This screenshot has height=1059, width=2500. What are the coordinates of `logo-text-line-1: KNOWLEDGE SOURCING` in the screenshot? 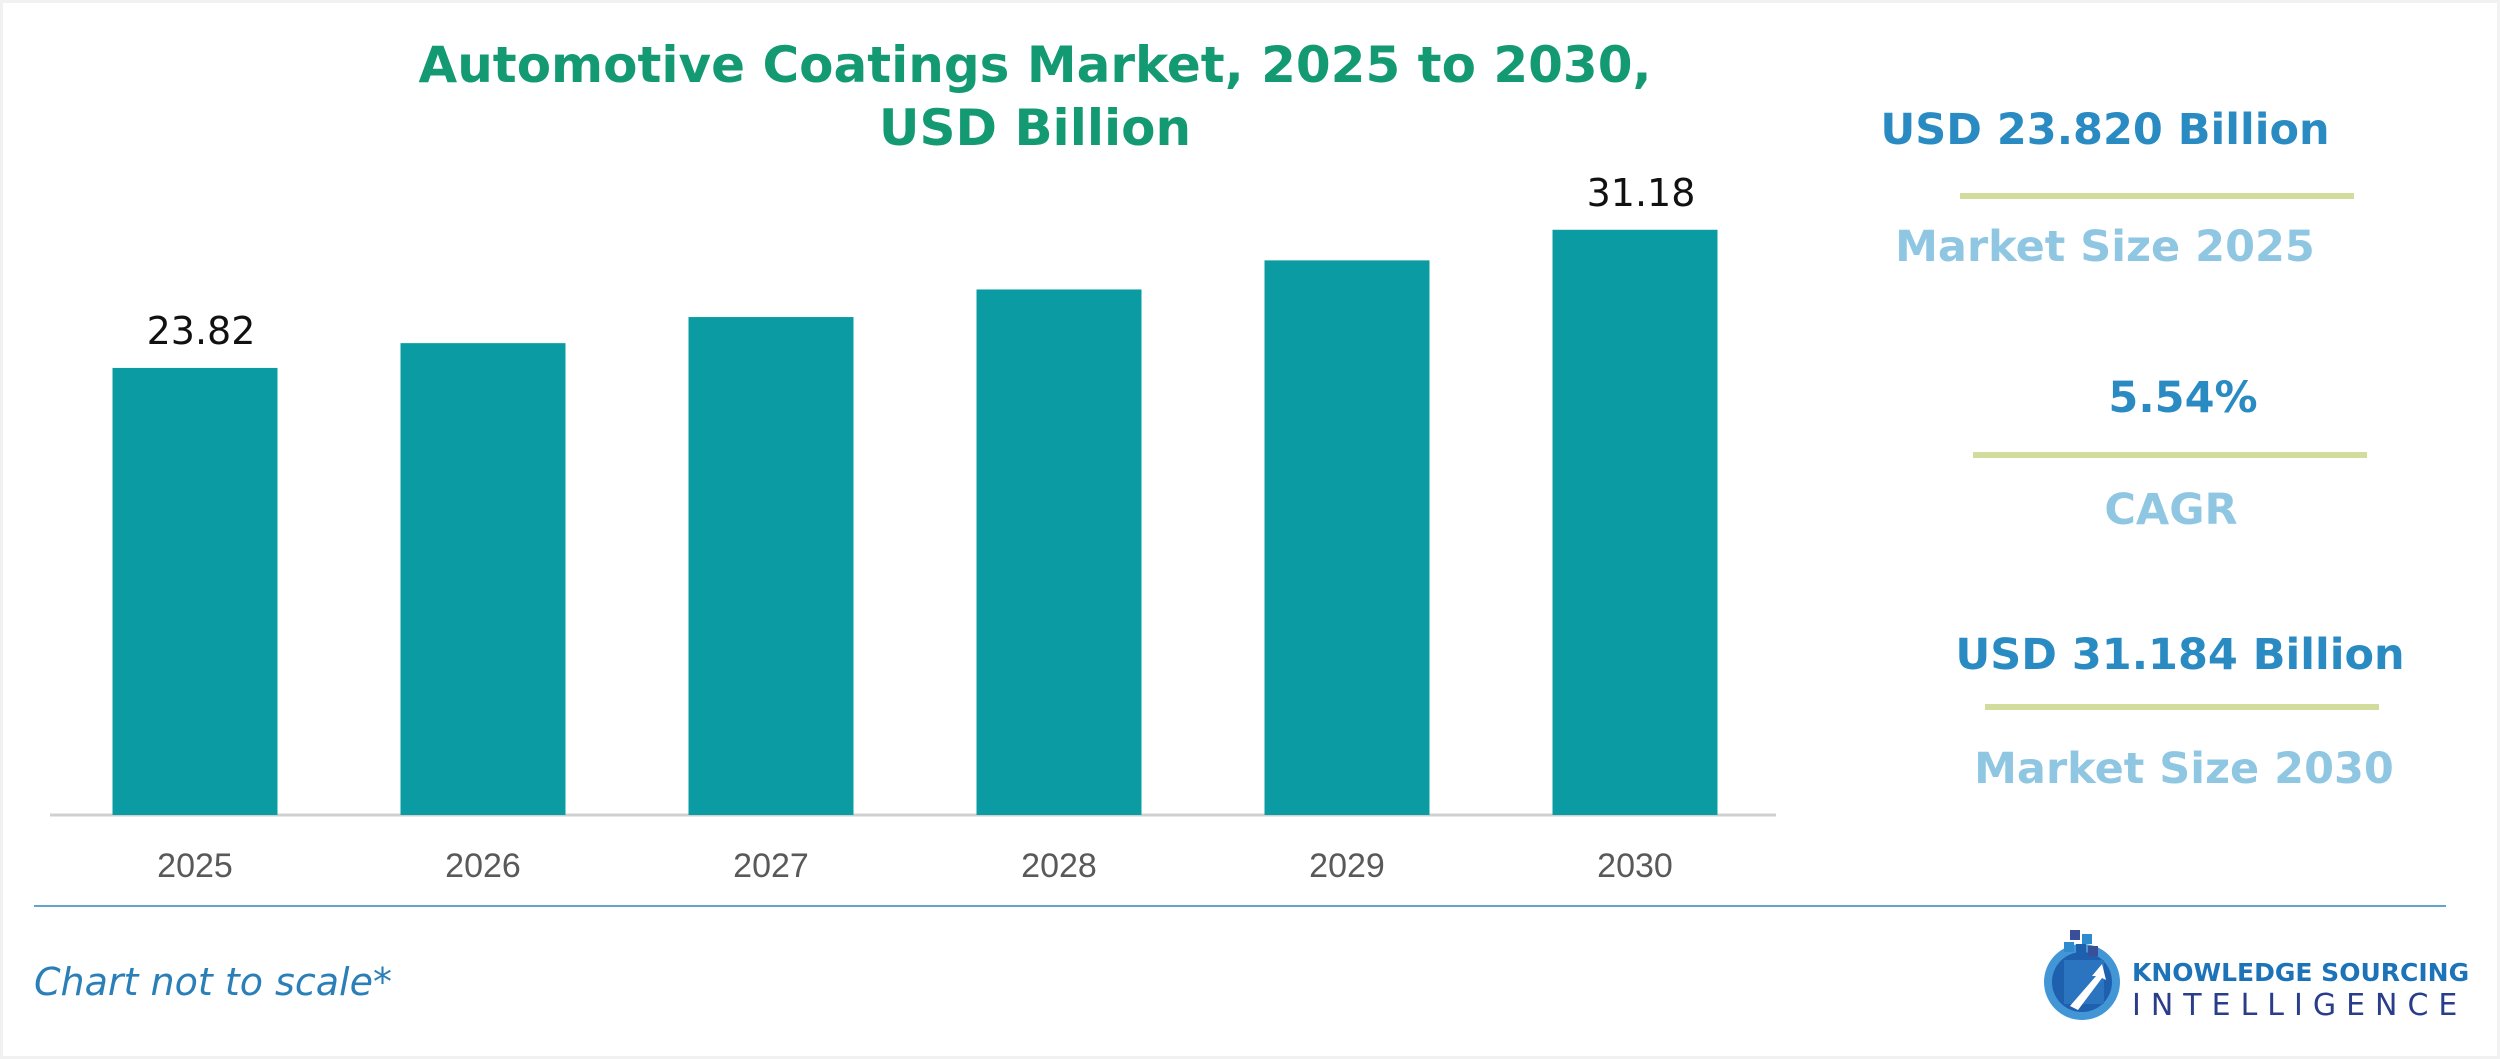 It's located at (2301, 972).